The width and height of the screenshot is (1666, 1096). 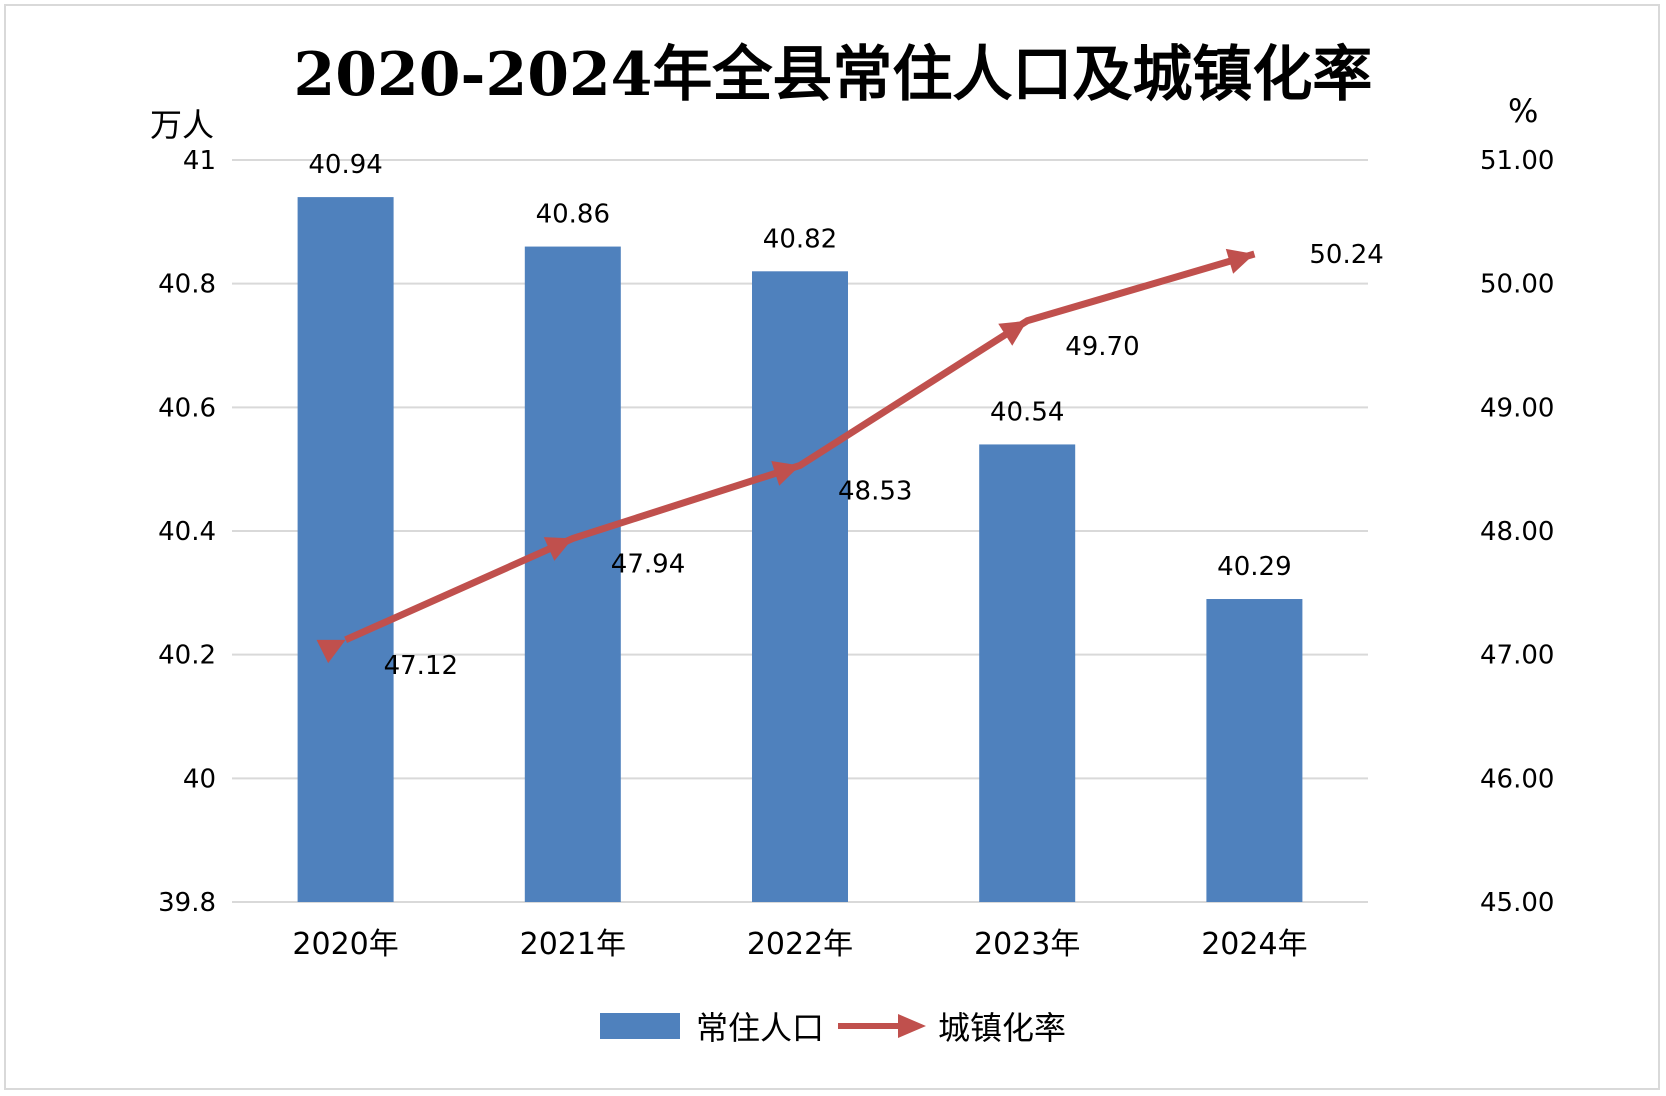 I want to click on right-tick-label: 50.00, so click(x=1517, y=285).